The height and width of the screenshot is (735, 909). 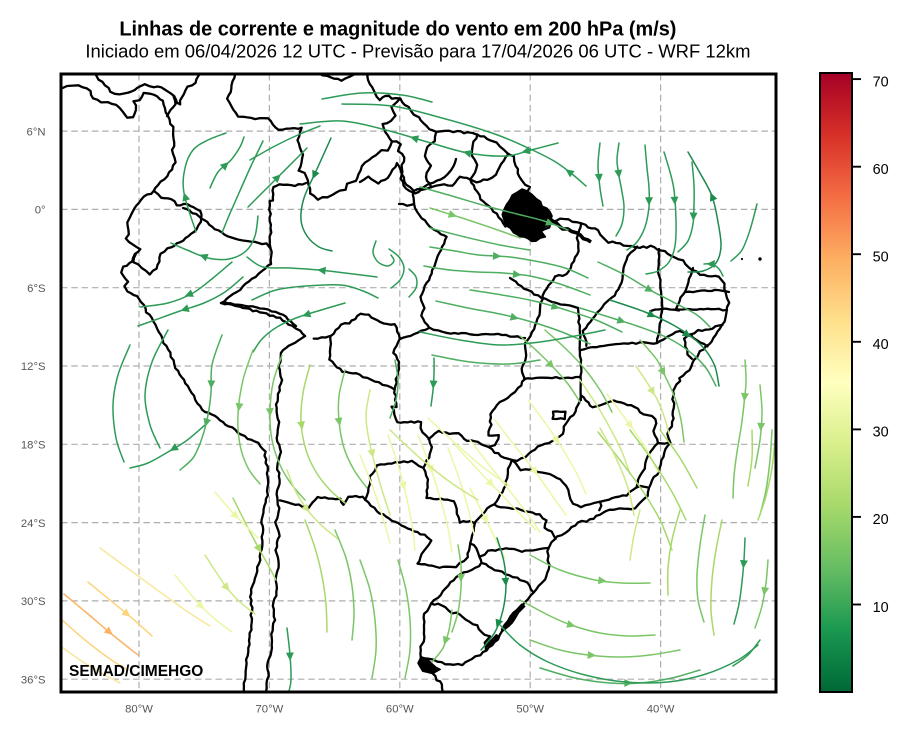 I want to click on svg-text: 60°W, so click(x=400, y=710).